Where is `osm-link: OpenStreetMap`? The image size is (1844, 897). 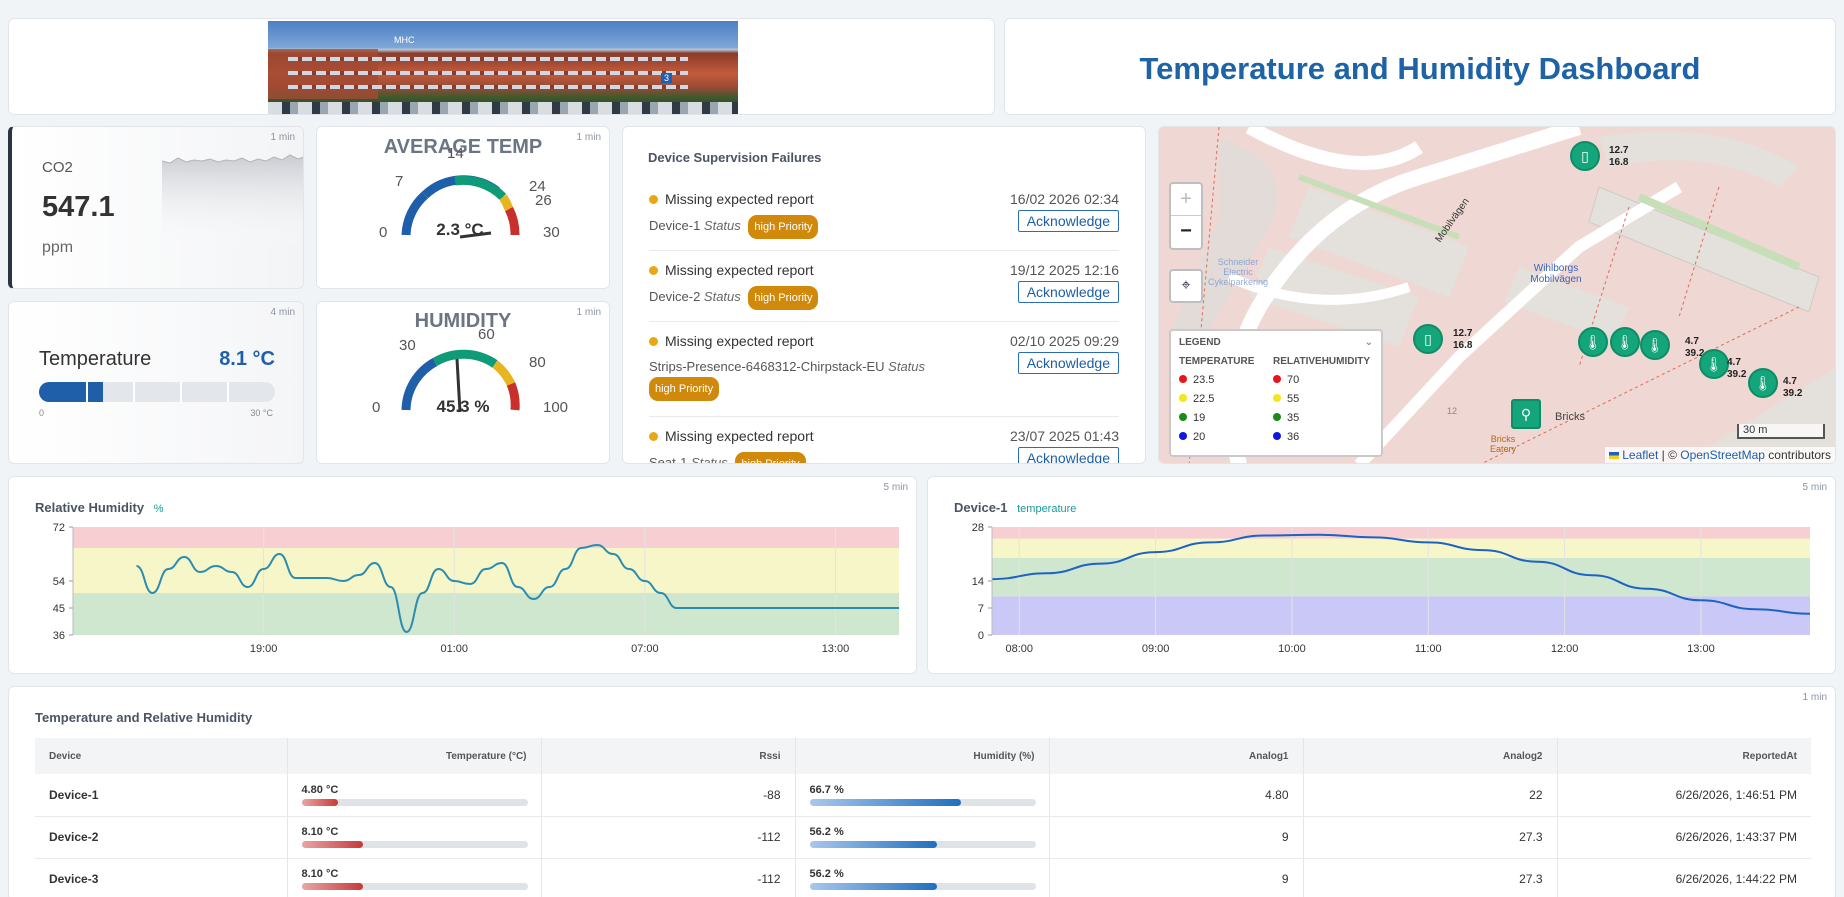 osm-link: OpenStreetMap is located at coordinates (1722, 455).